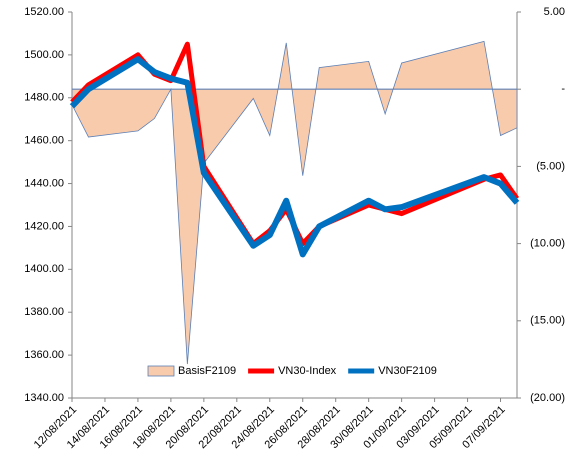 The image size is (586, 466). I want to click on y2-tick-label: (20.00), so click(547, 398).